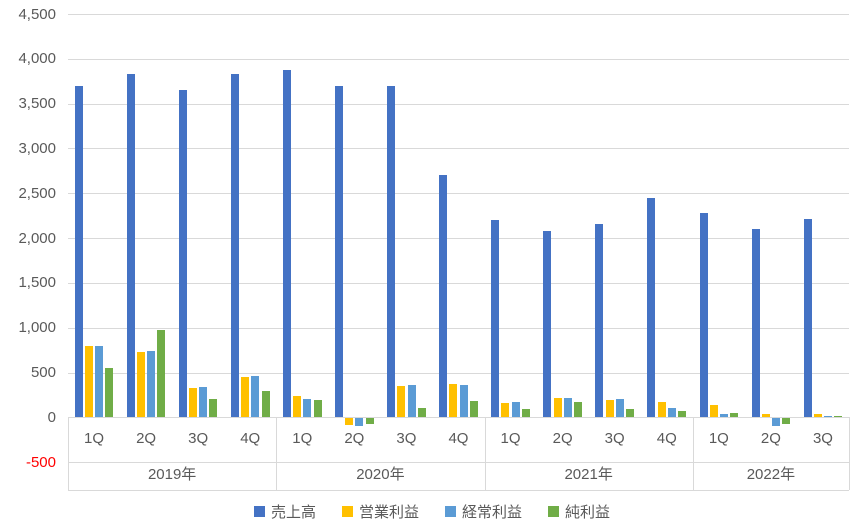 This screenshot has height=531, width=864. Describe the element at coordinates (473, 409) in the screenshot. I see `bar-純利益-7` at that location.